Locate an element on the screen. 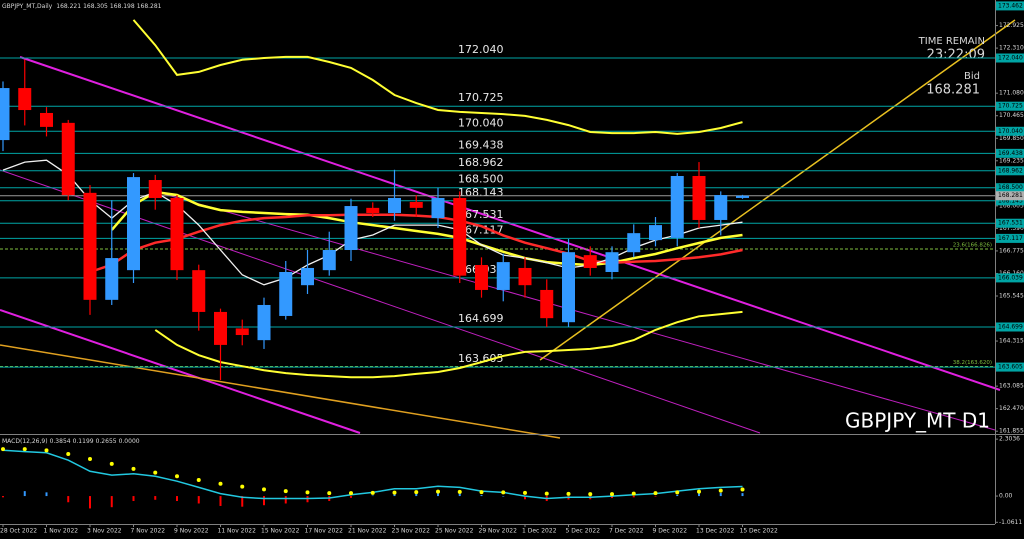 This screenshot has width=1024, height=539. level-label: 172.040 is located at coordinates (481, 49).